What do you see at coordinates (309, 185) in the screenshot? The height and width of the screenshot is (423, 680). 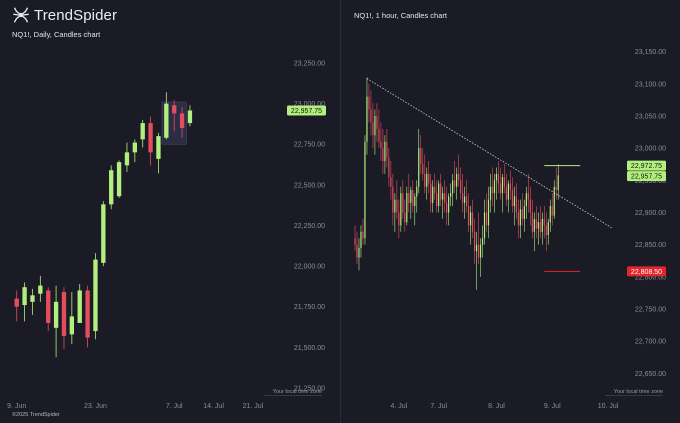 I see `y-tick-label: 22,500.00` at bounding box center [309, 185].